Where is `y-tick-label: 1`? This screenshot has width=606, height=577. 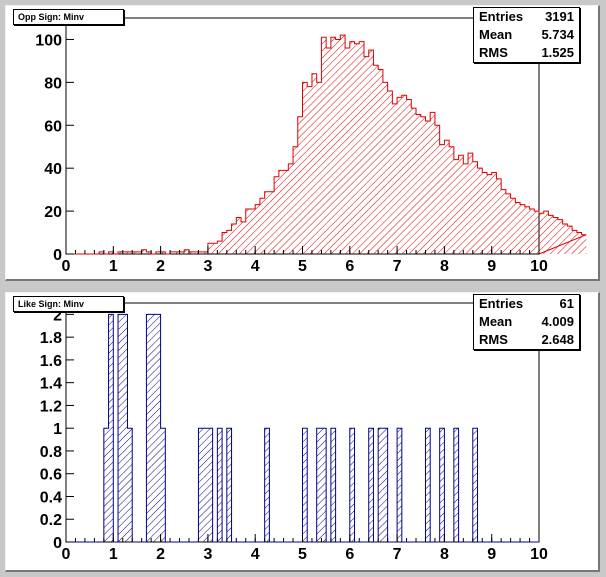 y-tick-label: 1 is located at coordinates (57, 429).